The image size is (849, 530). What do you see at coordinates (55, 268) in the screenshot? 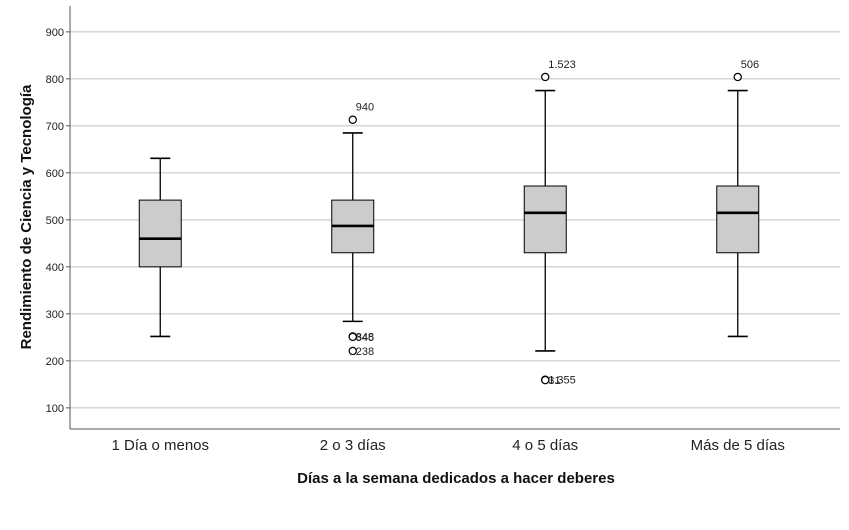
I see `y-tick-label-400: 400` at bounding box center [55, 268].